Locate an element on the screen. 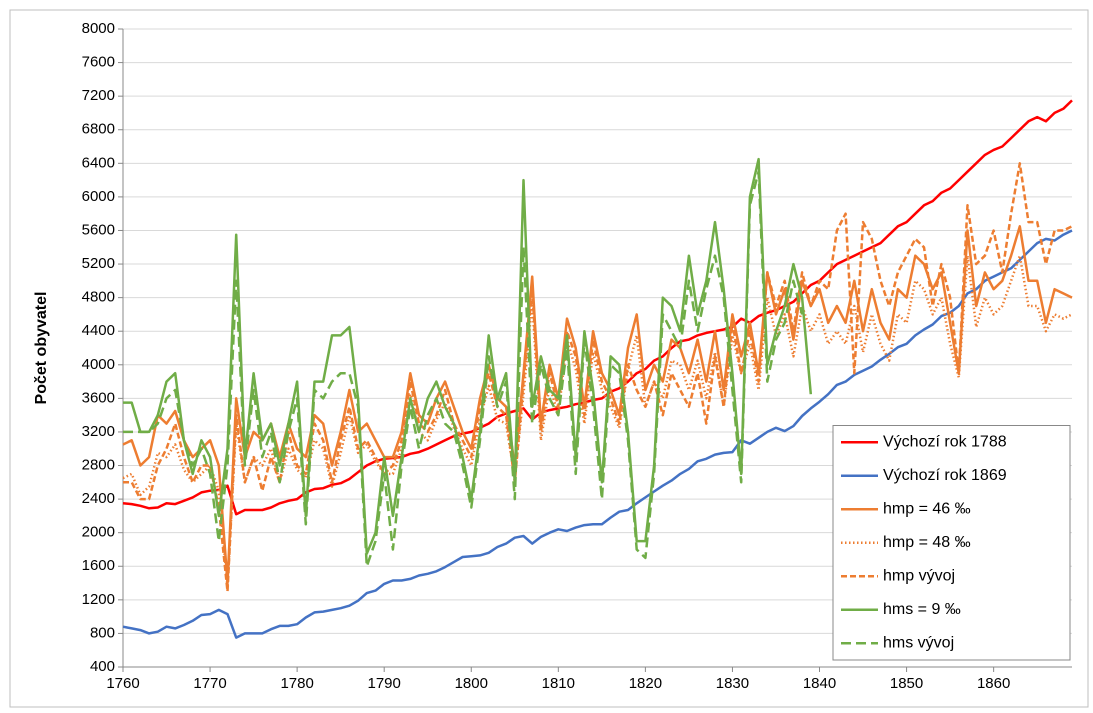 The height and width of the screenshot is (713, 1093). y-tick-label: 1200 is located at coordinates (98, 599).